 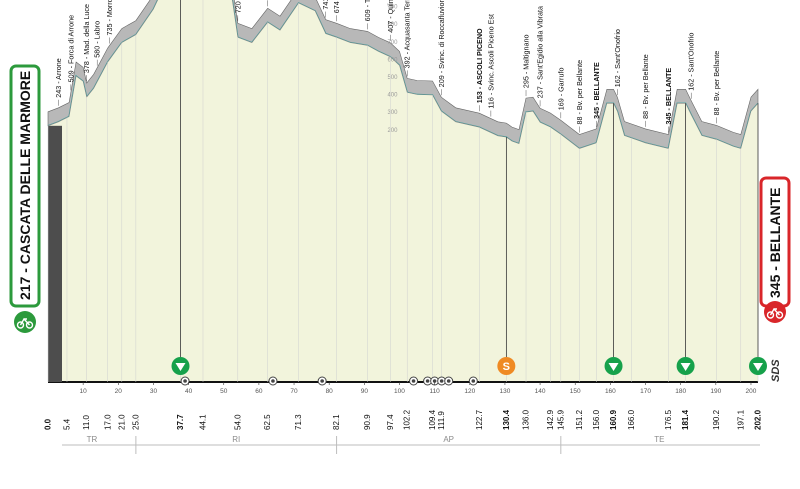 What do you see at coordinates (236, 439) in the screenshot?
I see `province-label: RI` at bounding box center [236, 439].